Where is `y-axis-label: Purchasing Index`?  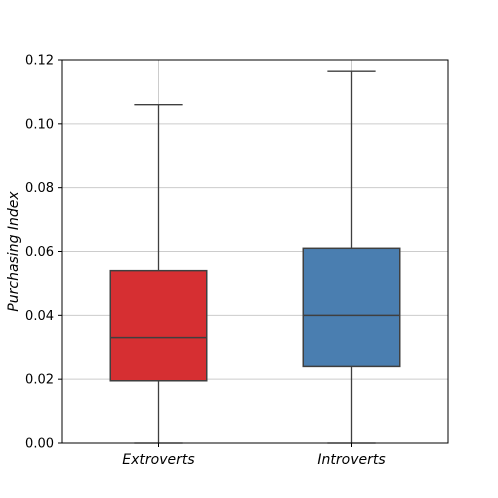 y-axis-label: Purchasing Index is located at coordinates (14, 251).